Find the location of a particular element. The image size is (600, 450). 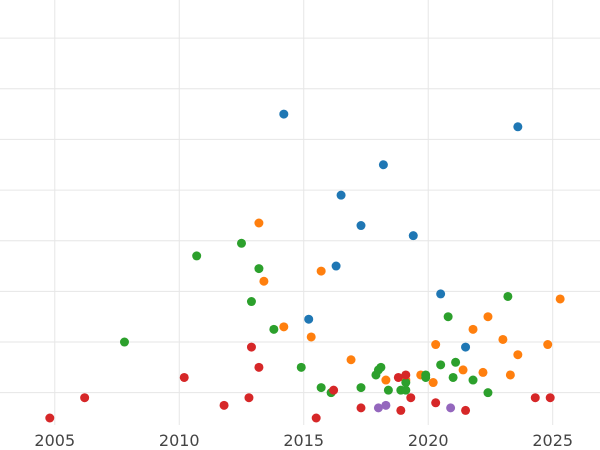

x-tick-label: 2010 is located at coordinates (179, 440).